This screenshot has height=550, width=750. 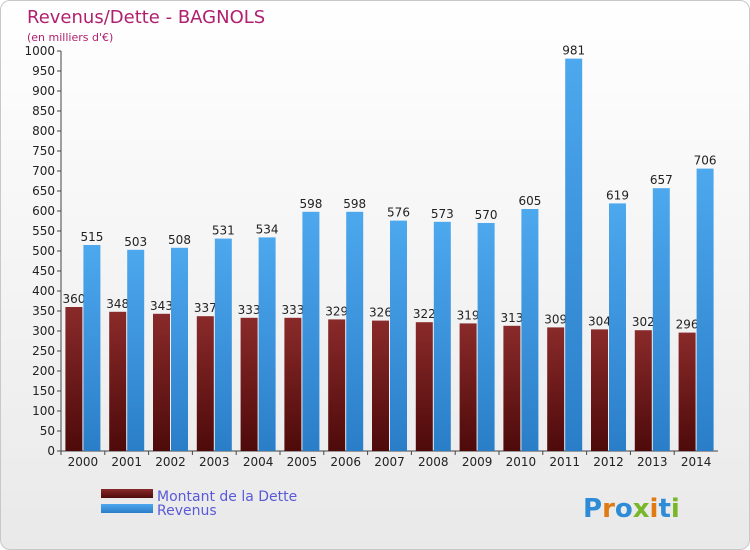 I want to click on data-label-revenus: 531, so click(x=223, y=231).